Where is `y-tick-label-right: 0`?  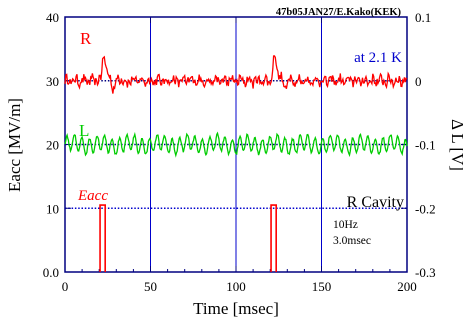 y-tick-label-right: 0 is located at coordinates (418, 81).